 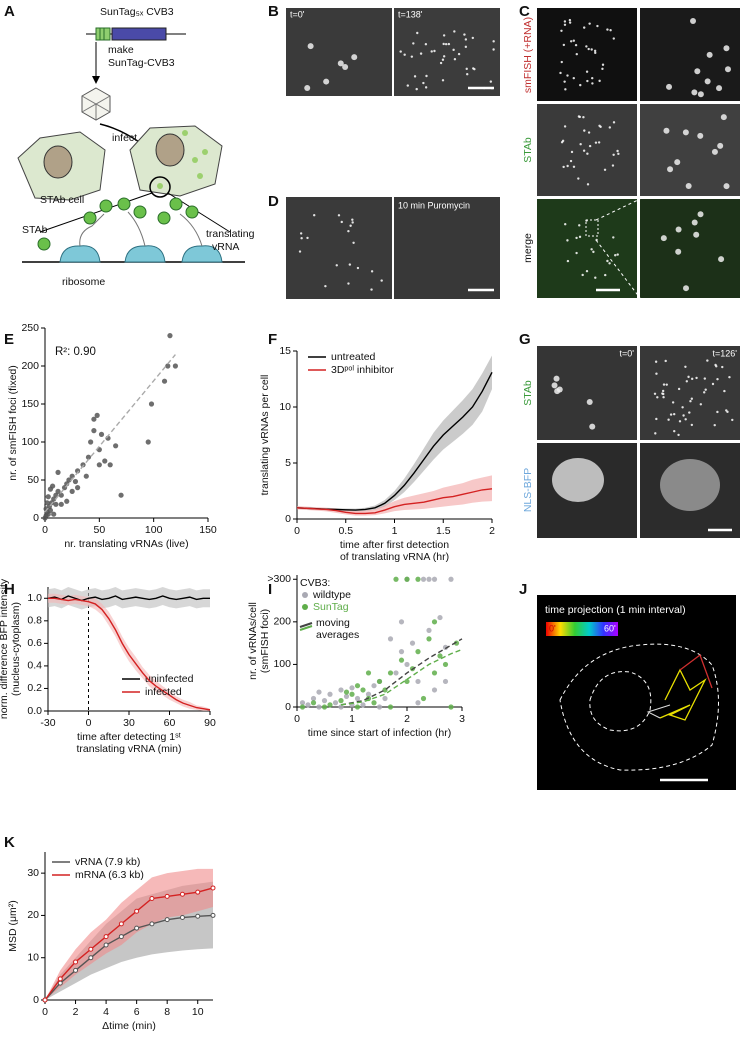 What do you see at coordinates (129, 723) in the screenshot?
I see `x-tick-label: 30` at bounding box center [129, 723].